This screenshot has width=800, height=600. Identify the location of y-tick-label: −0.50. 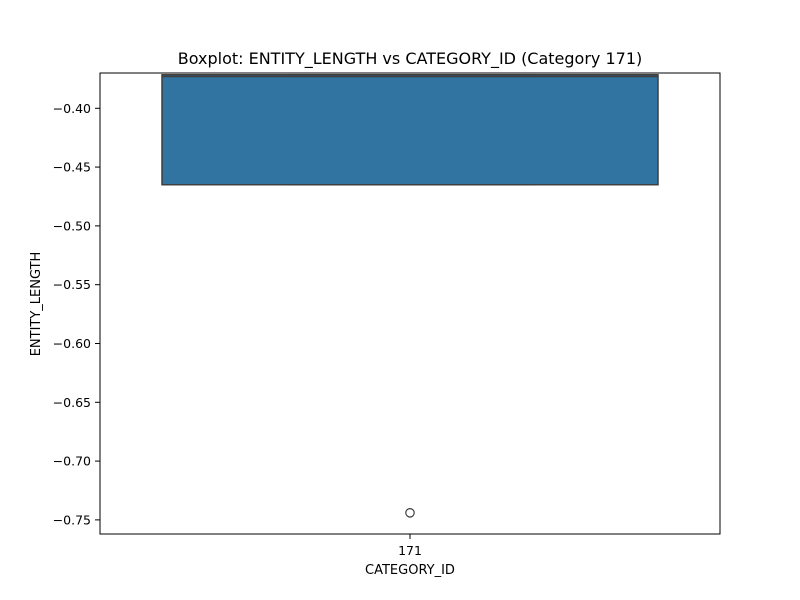
(72, 225).